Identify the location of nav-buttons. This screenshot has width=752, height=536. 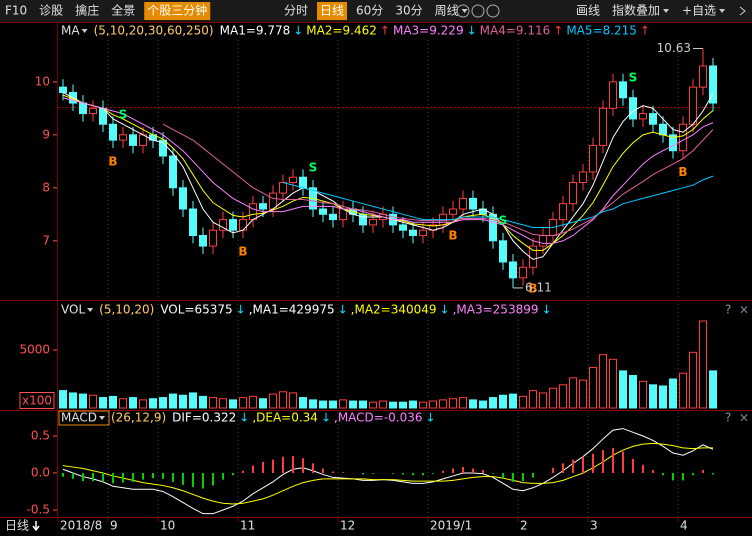
(601, 11).